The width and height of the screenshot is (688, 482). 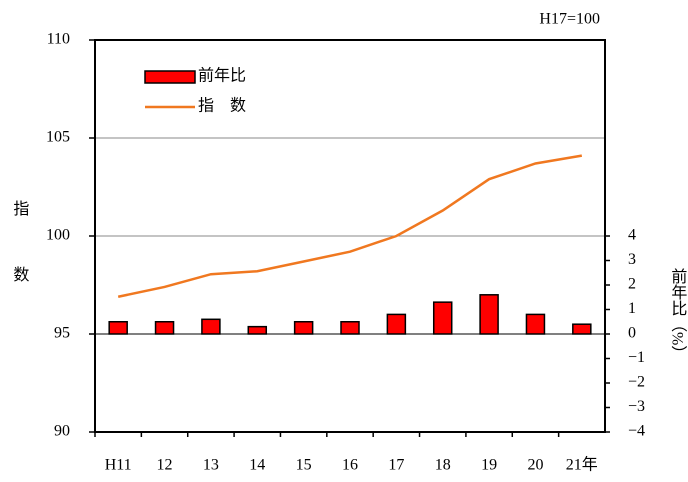 What do you see at coordinates (636, 382) in the screenshot?
I see `y2-tick-label: −2` at bounding box center [636, 382].